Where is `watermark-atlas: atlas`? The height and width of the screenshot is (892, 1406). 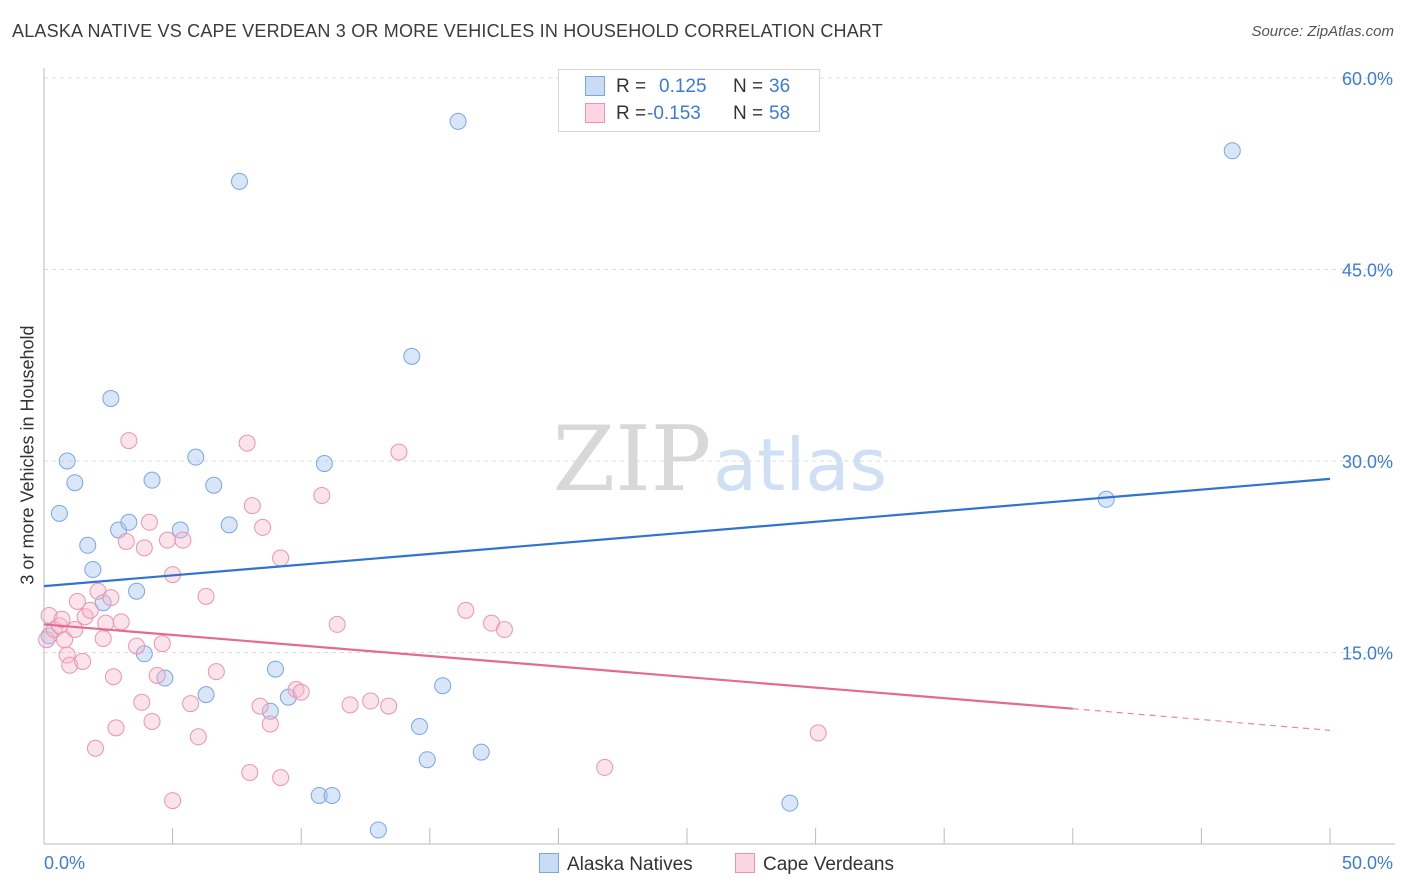
watermark-atlas: atlas is located at coordinates (800, 465).